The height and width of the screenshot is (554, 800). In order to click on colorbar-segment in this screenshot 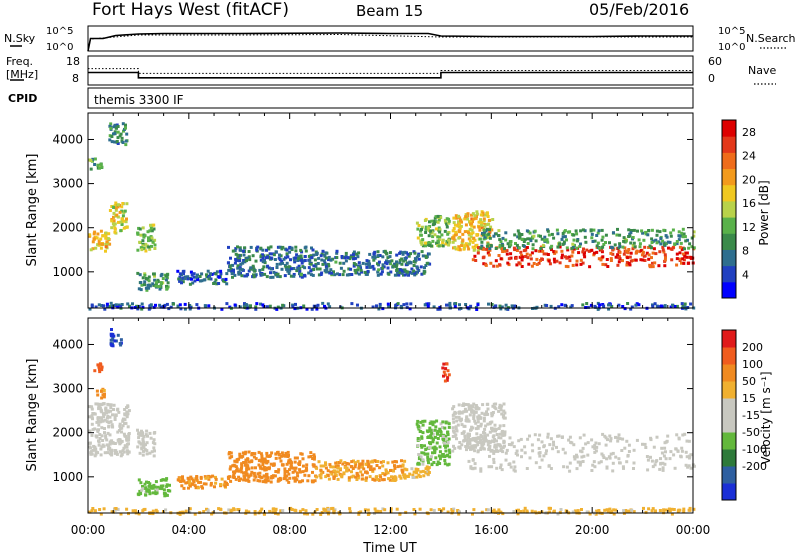, I will do `click(729, 475)`.